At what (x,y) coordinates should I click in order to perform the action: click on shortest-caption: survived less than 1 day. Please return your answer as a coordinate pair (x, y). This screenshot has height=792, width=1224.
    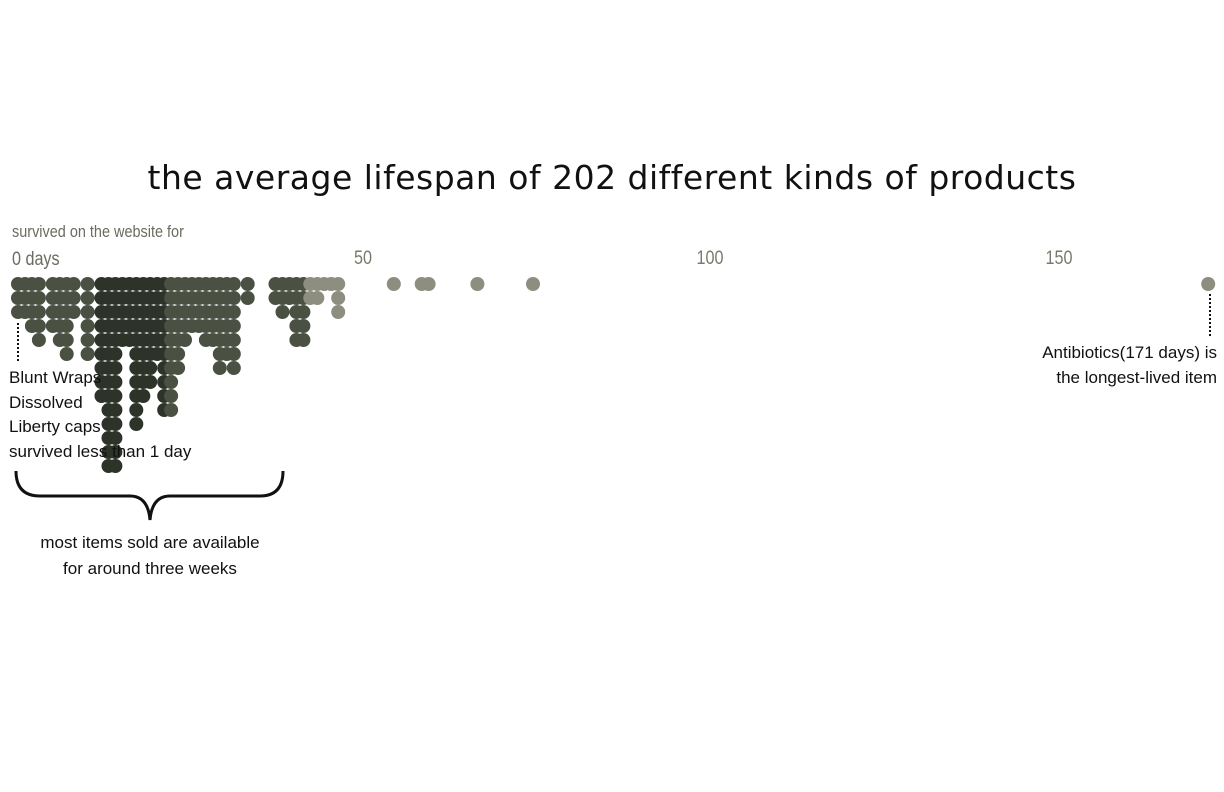
    Looking at the image, I should click on (100, 451).